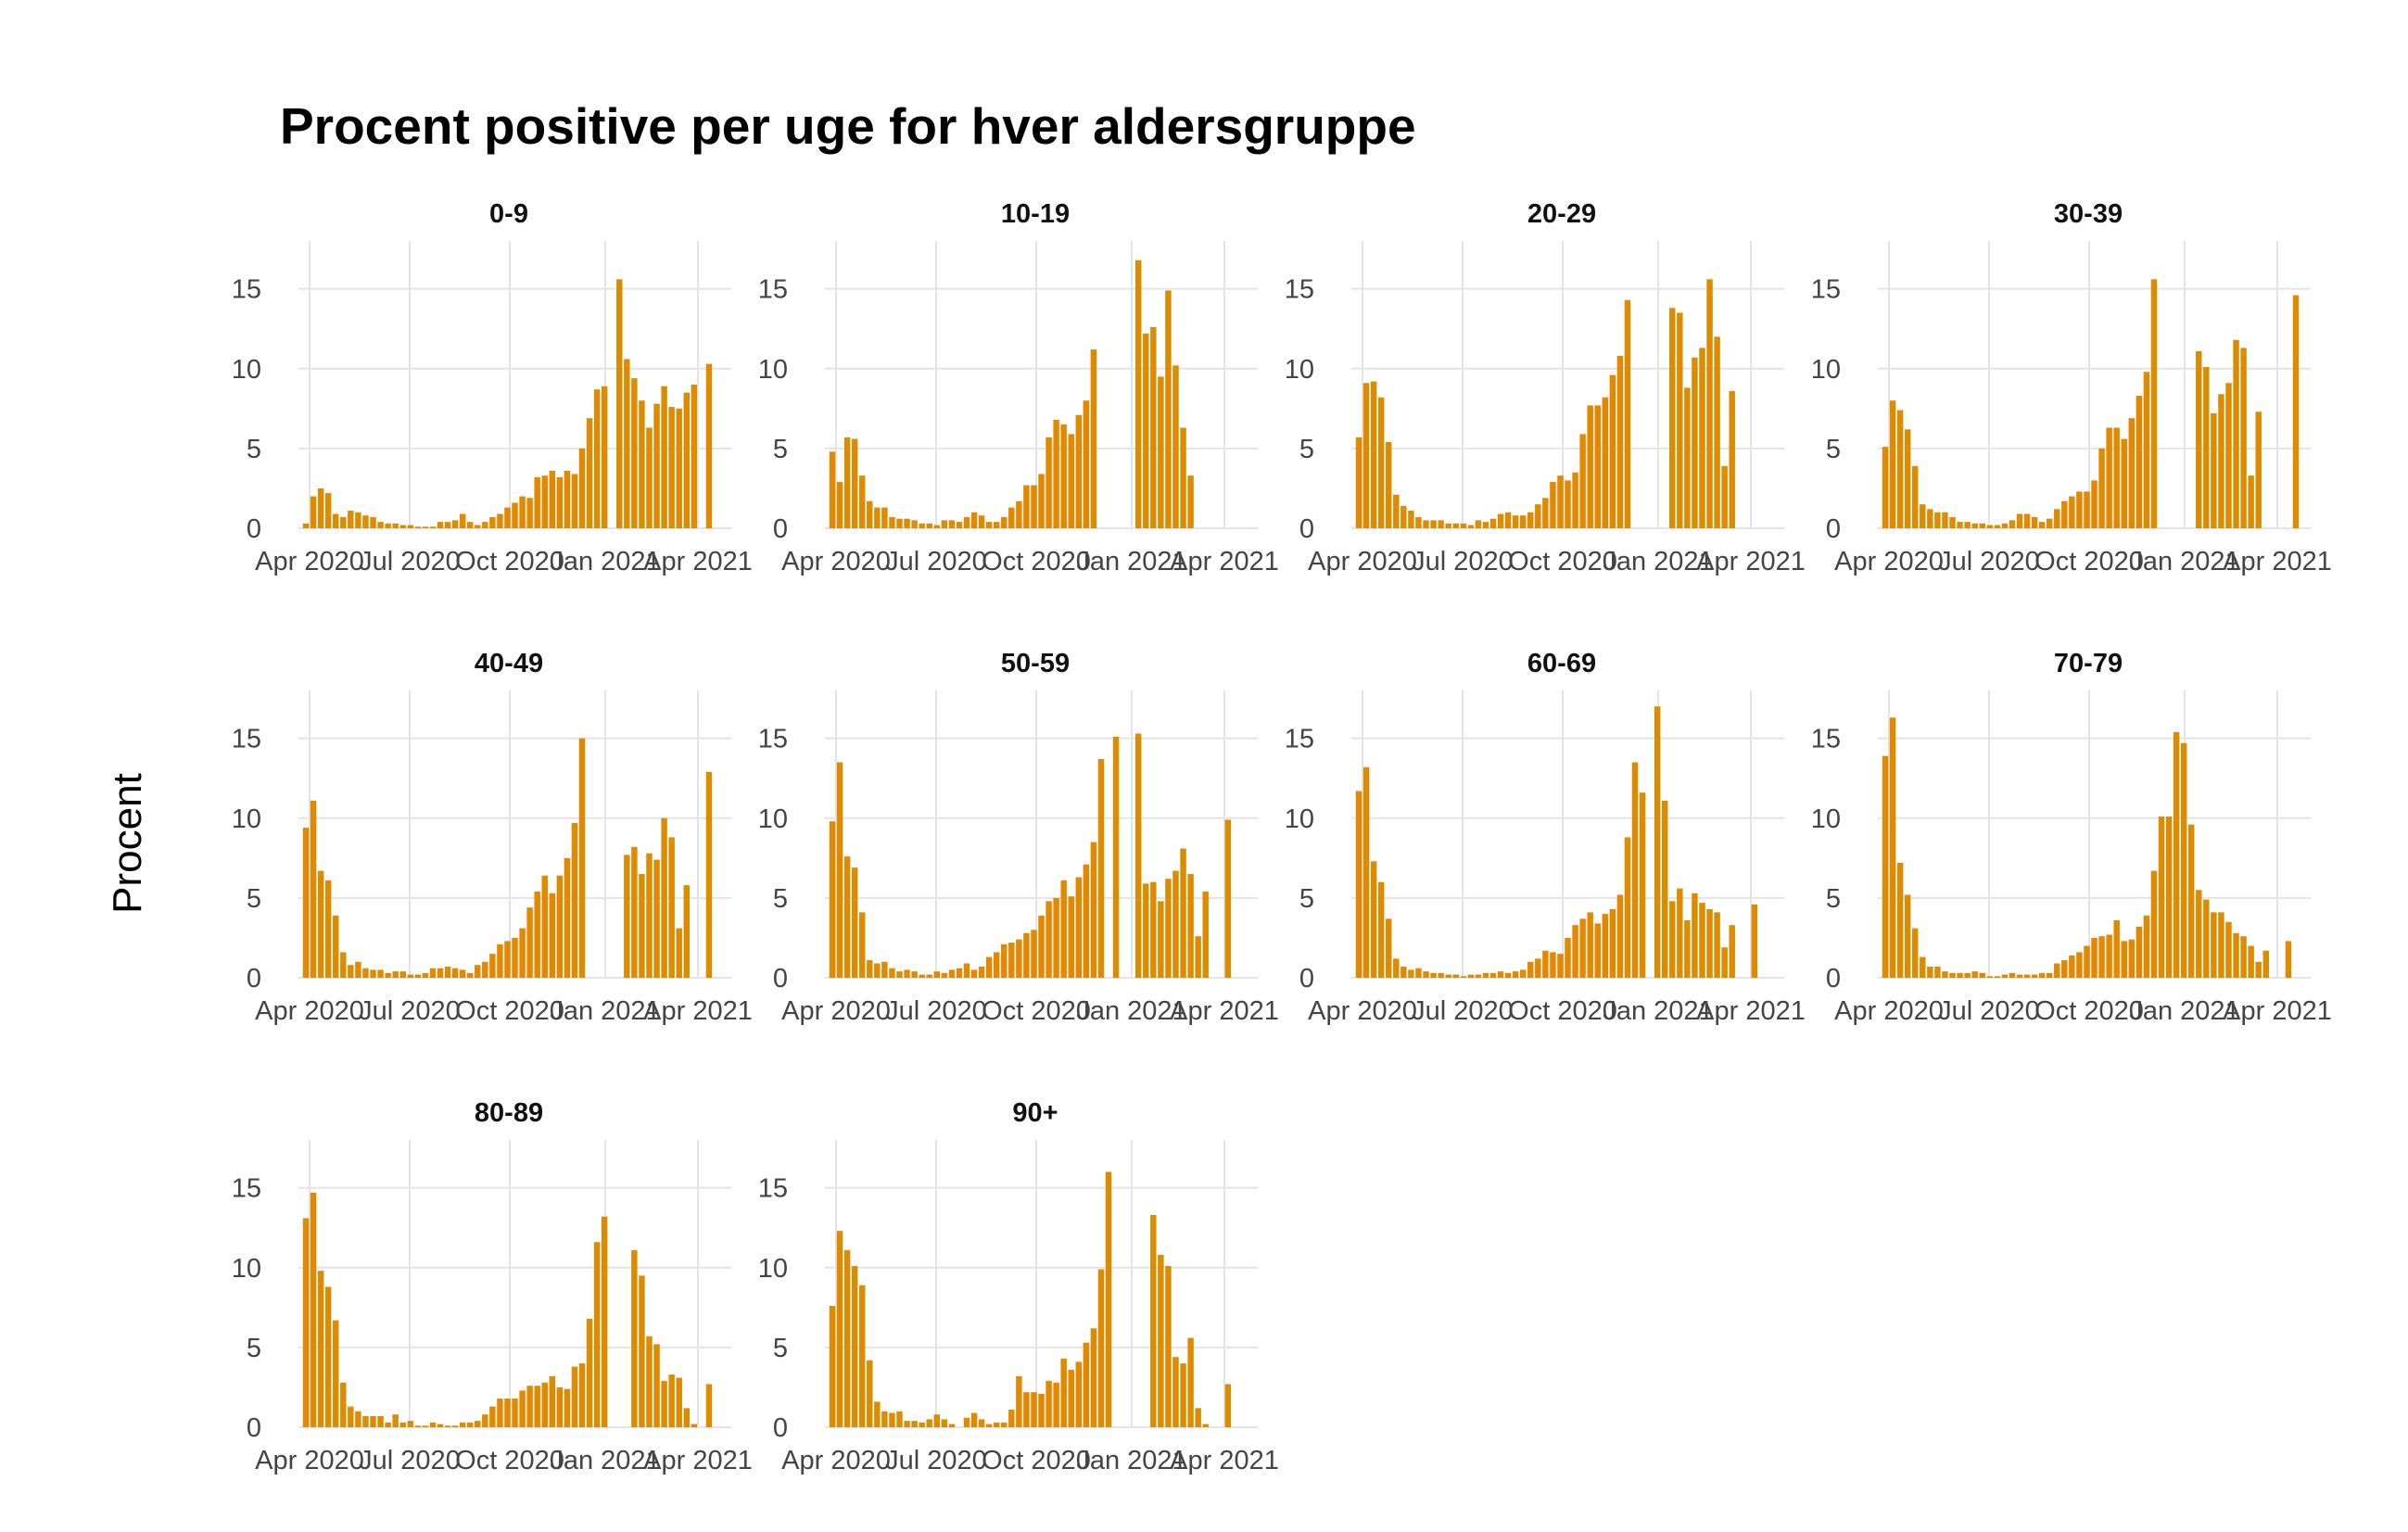  I want to click on y-tick-label: 15, so click(773, 290).